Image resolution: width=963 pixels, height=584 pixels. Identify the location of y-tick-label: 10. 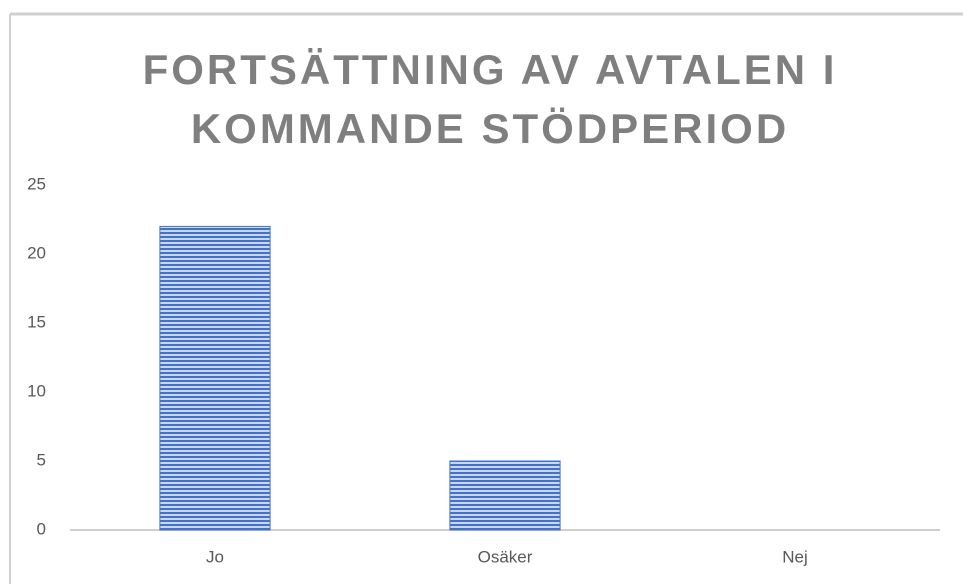
(36, 390).